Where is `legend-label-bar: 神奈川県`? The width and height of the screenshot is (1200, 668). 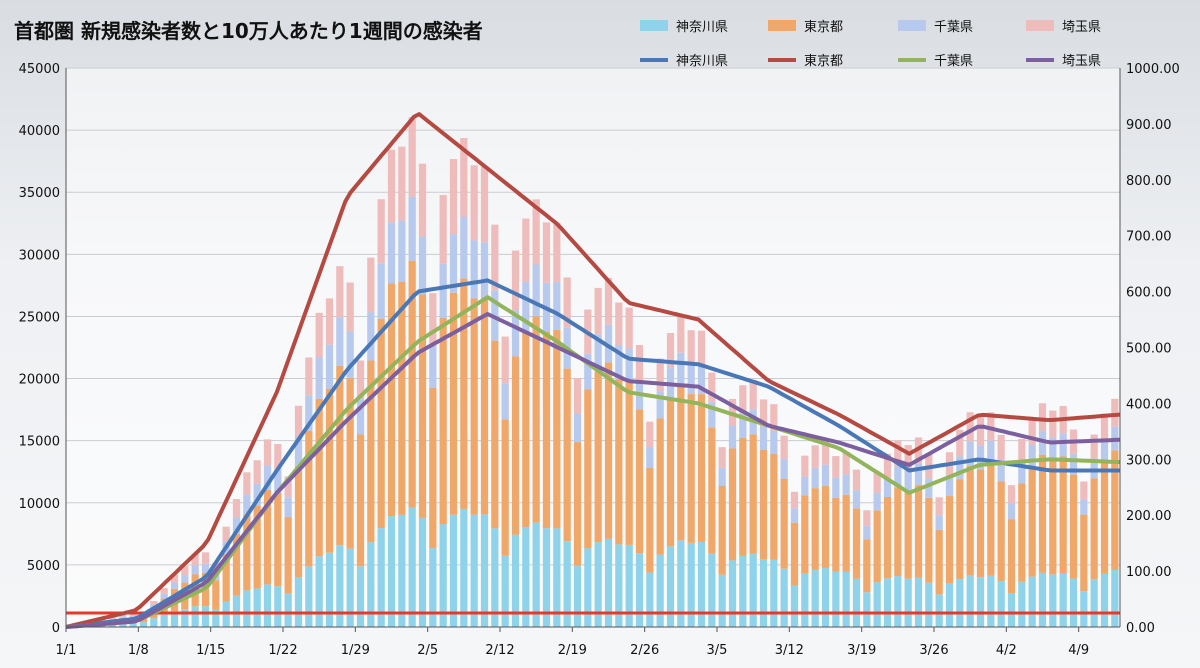 legend-label-bar: 神奈川県 is located at coordinates (702, 27).